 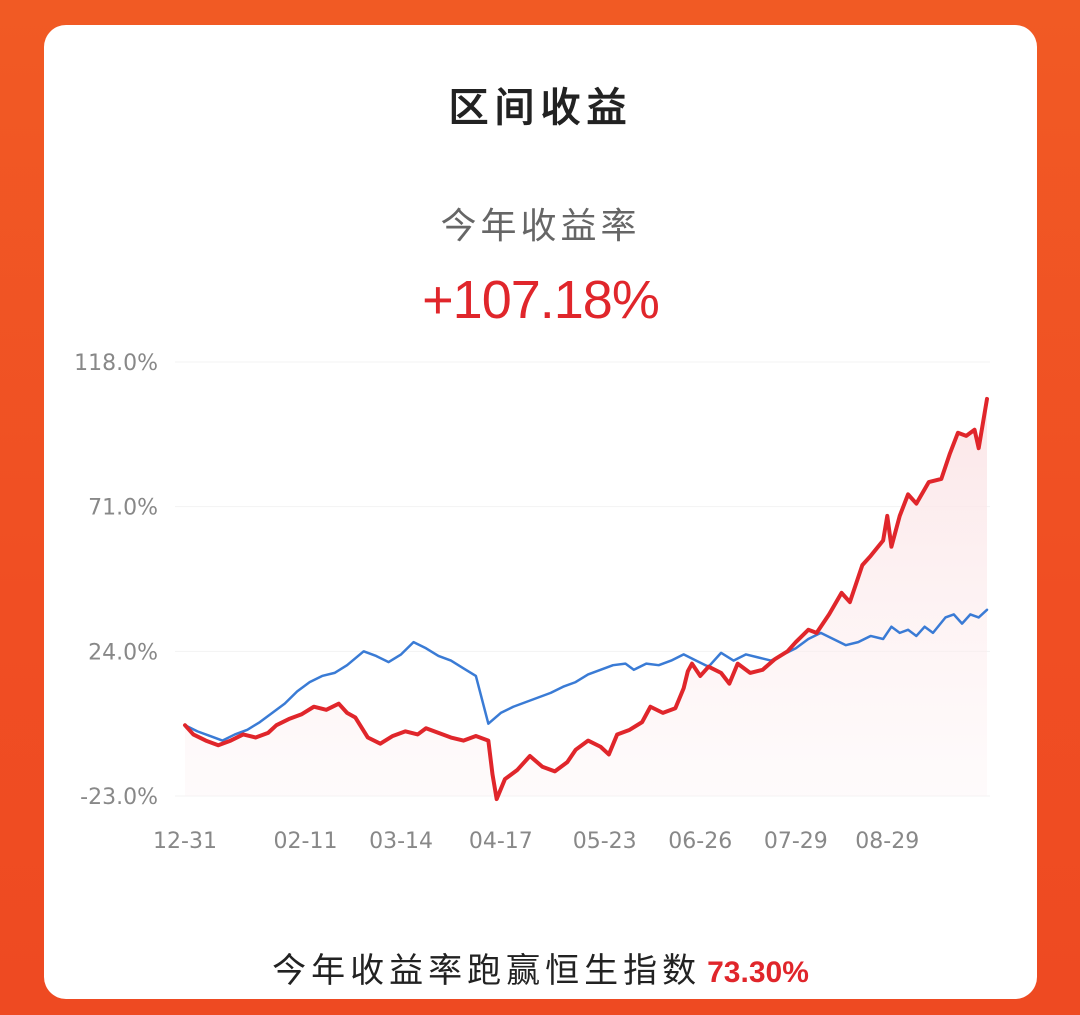 What do you see at coordinates (487, 971) in the screenshot?
I see `benchmark-comparison-text: 今年收益率跑赢恒生指数` at bounding box center [487, 971].